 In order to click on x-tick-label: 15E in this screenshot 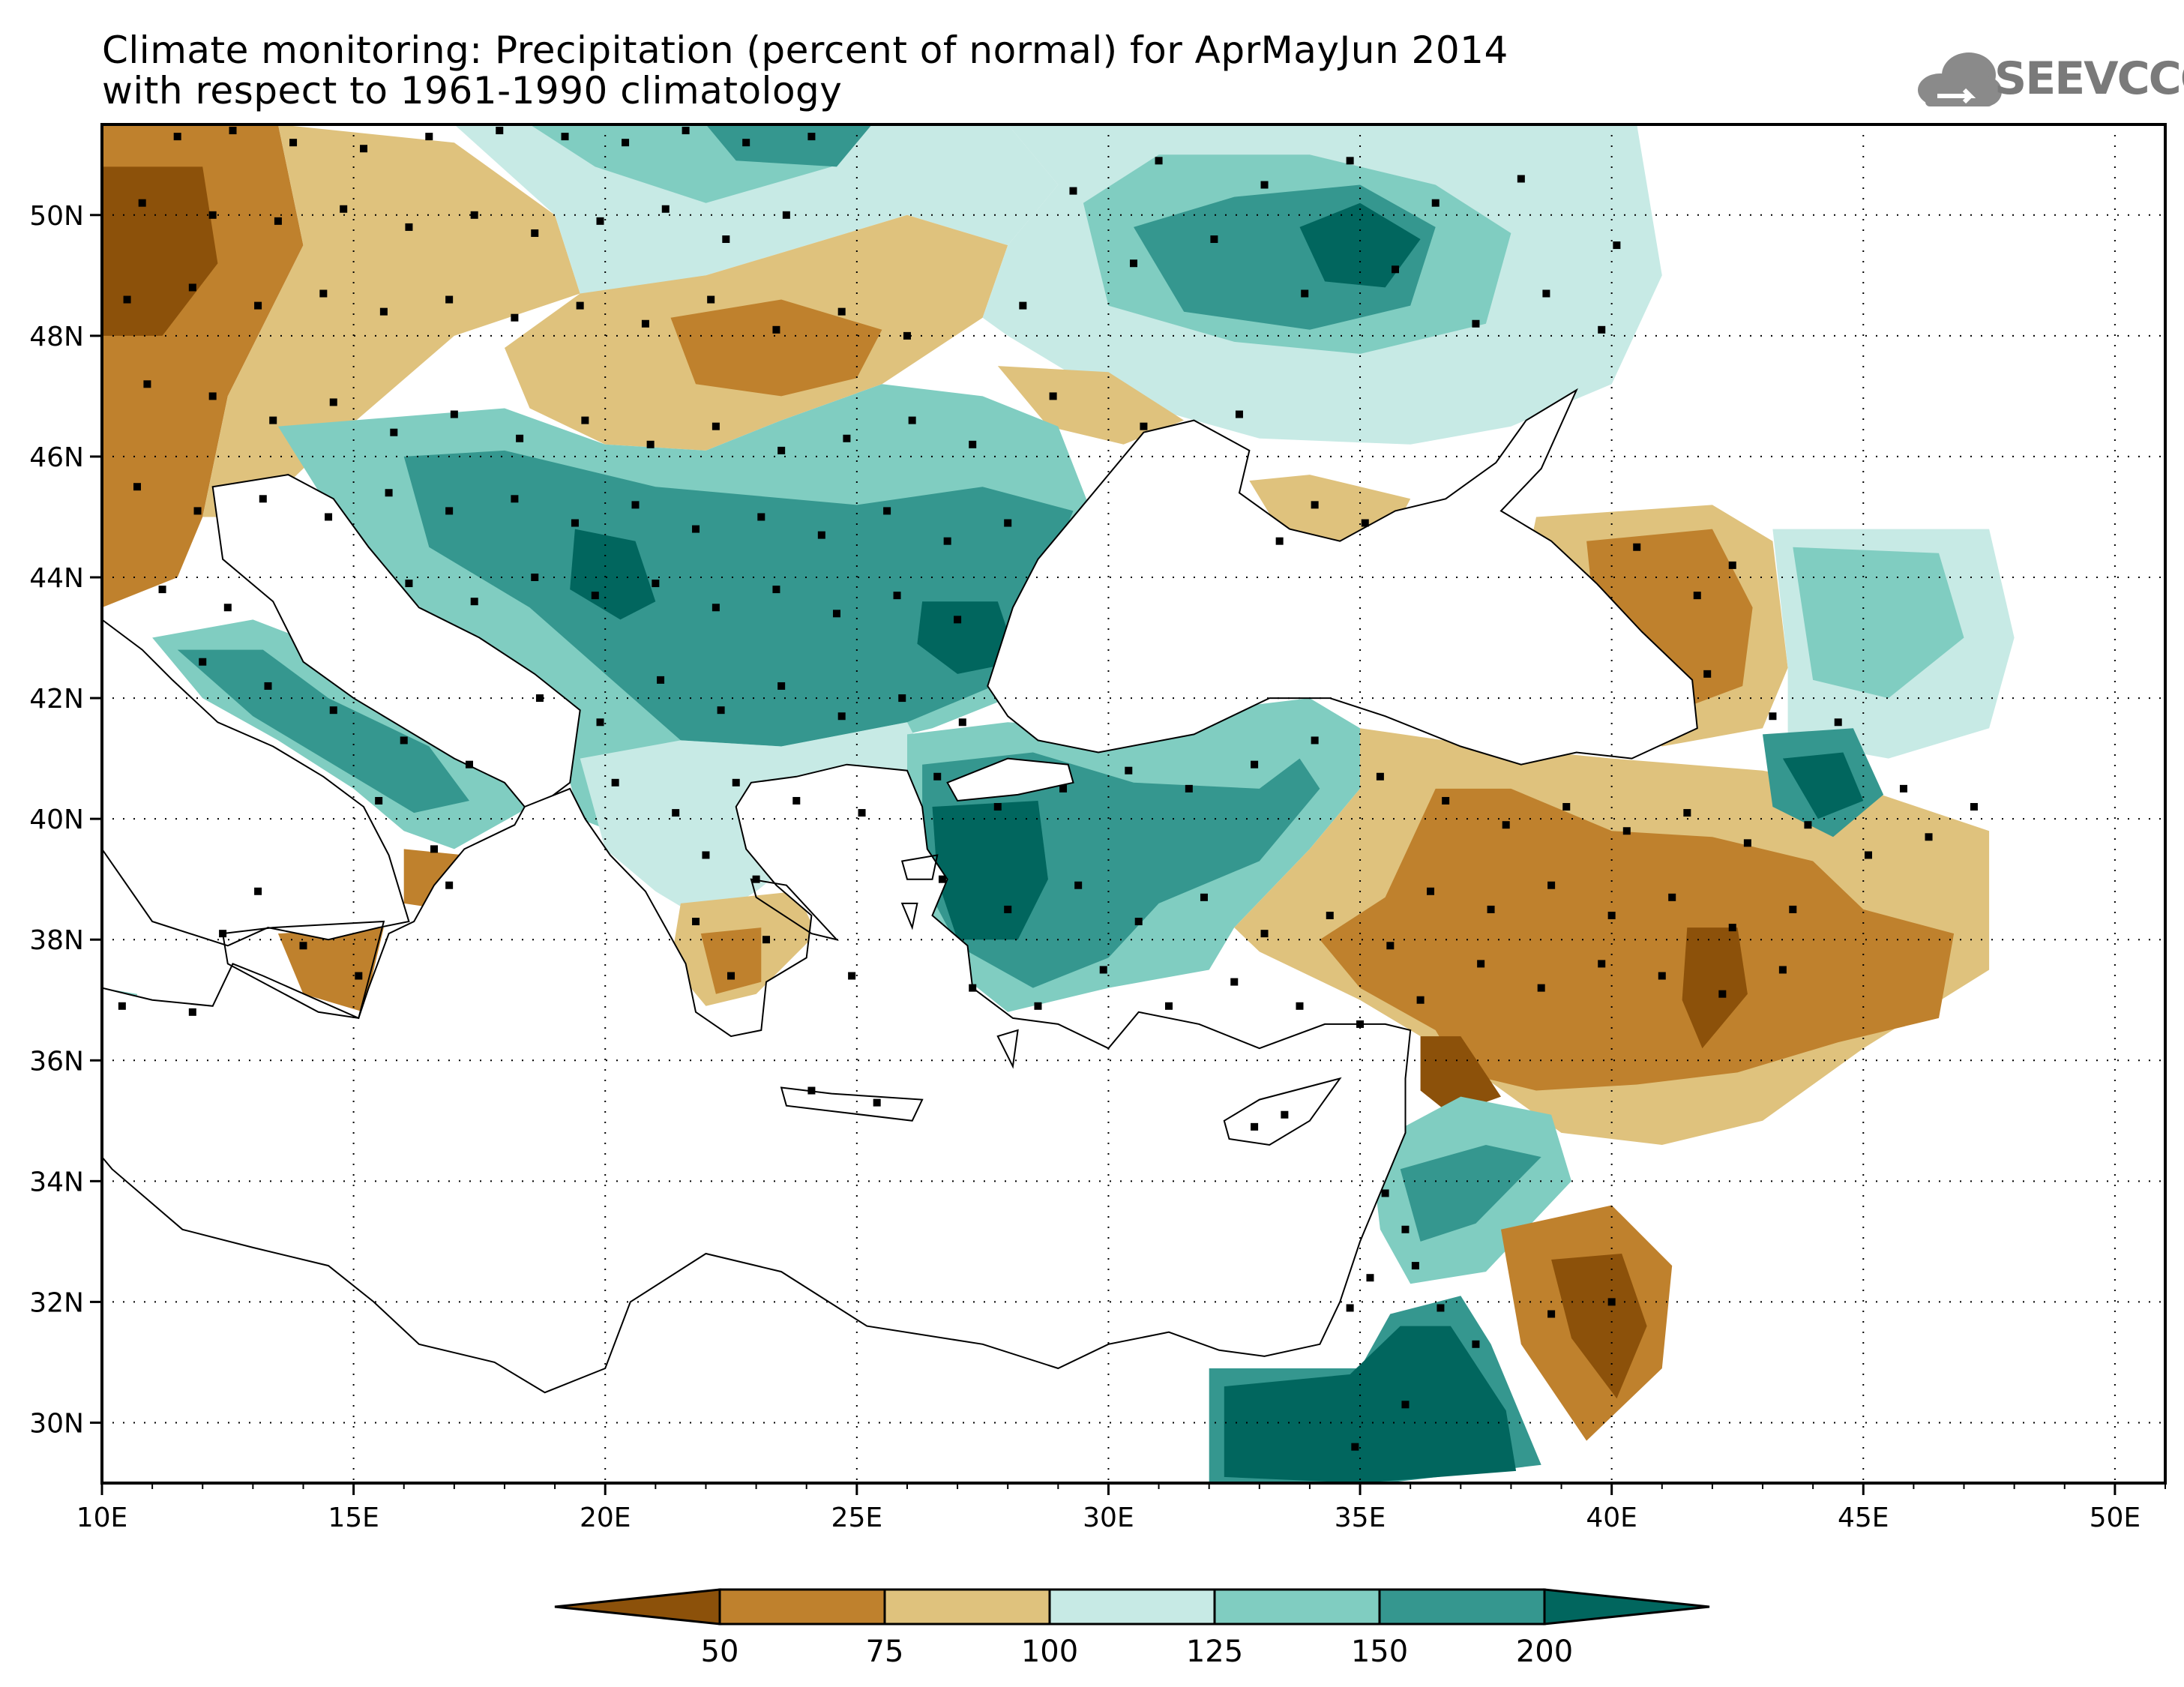, I will do `click(353, 1518)`.